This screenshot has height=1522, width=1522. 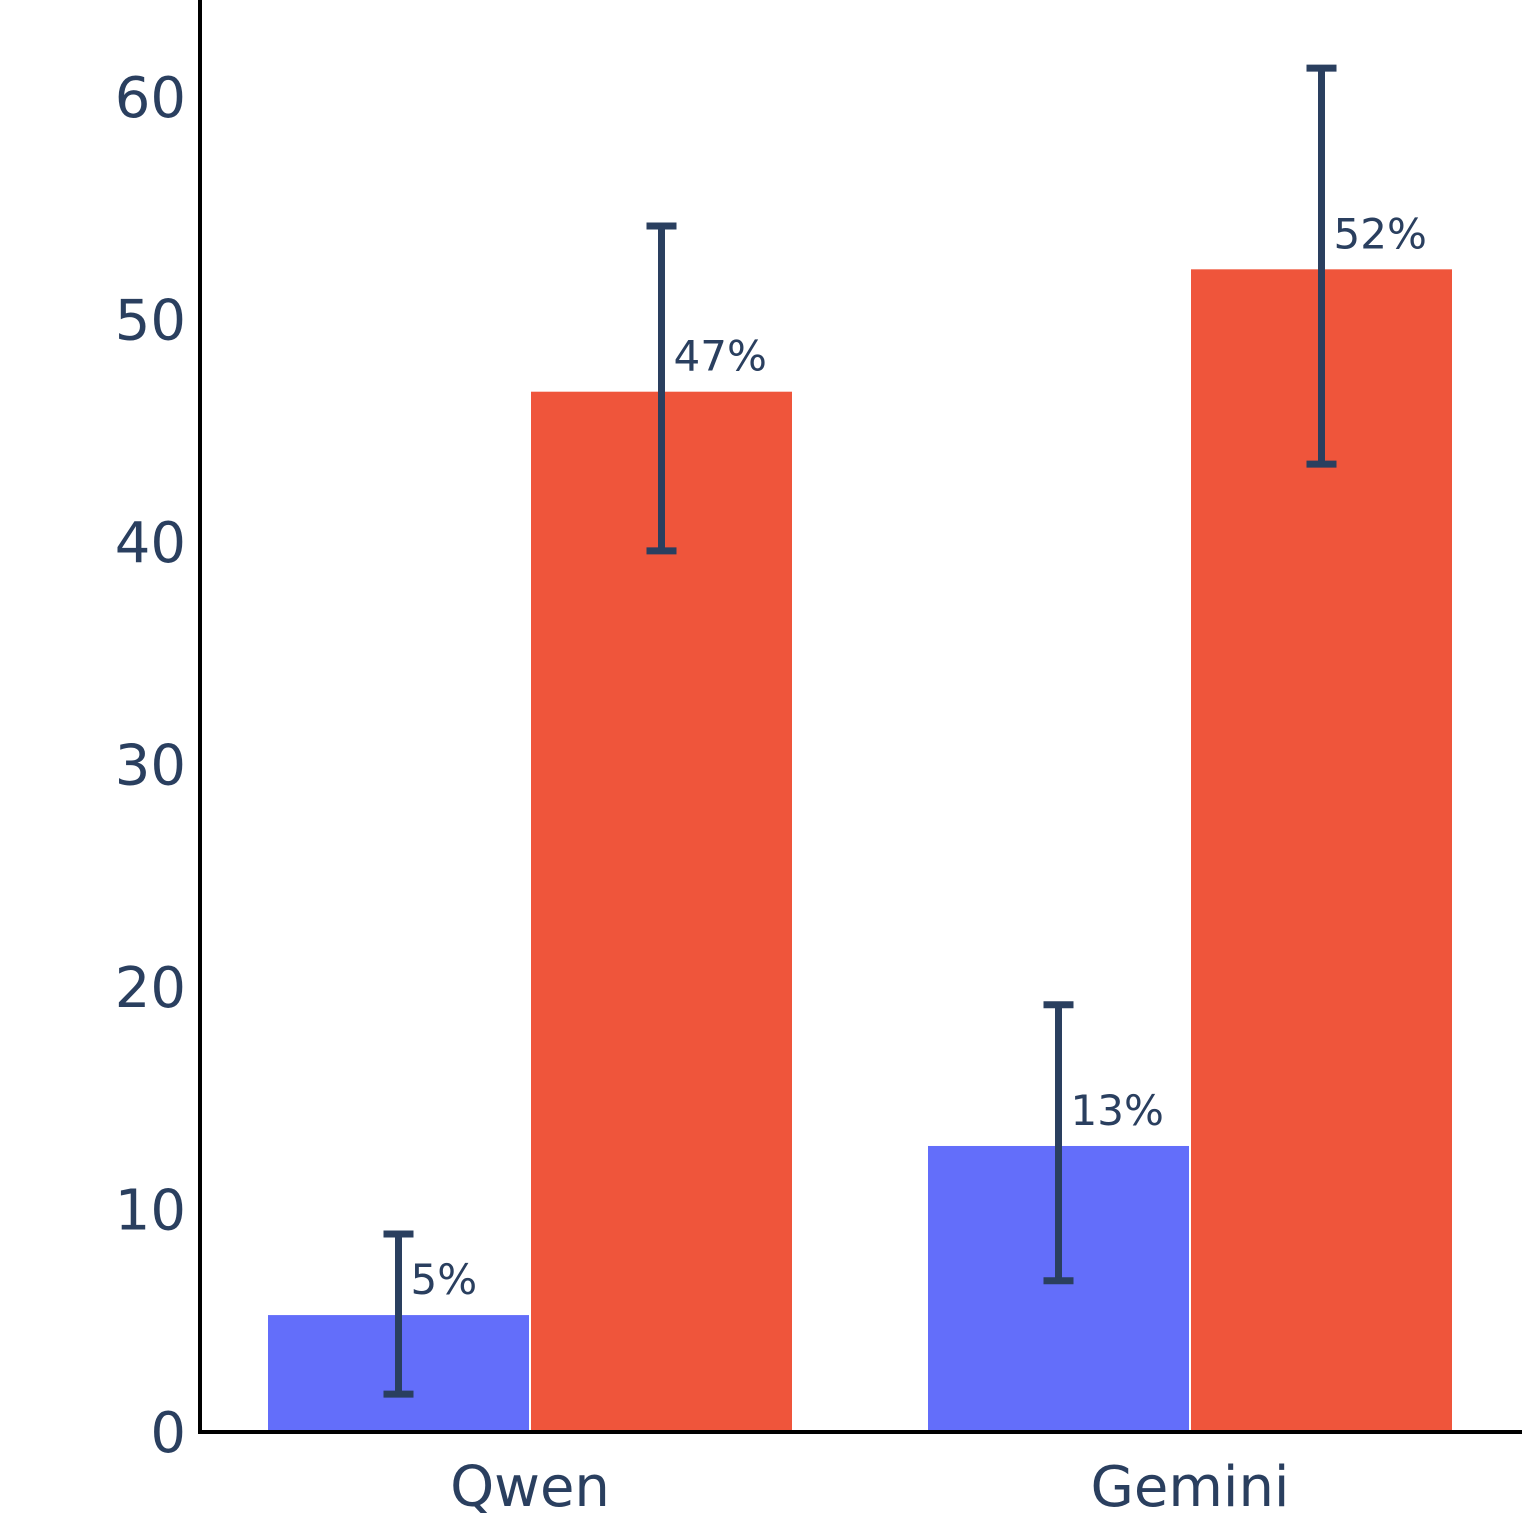 What do you see at coordinates (150, 321) in the screenshot?
I see `y-tick-label-50: 50` at bounding box center [150, 321].